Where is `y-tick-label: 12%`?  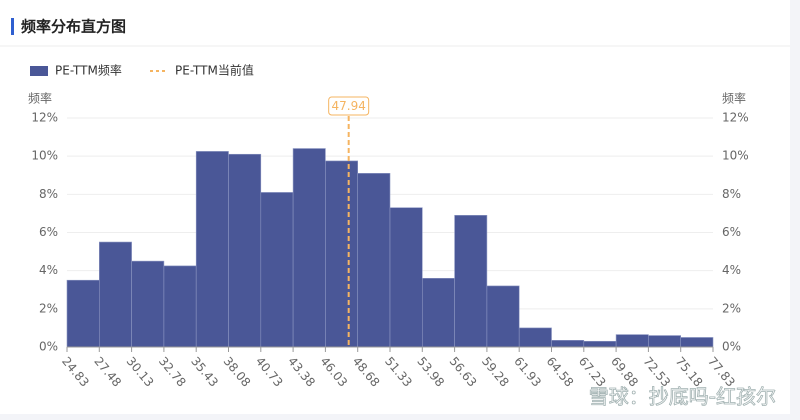 y-tick-label: 12% is located at coordinates (44, 118).